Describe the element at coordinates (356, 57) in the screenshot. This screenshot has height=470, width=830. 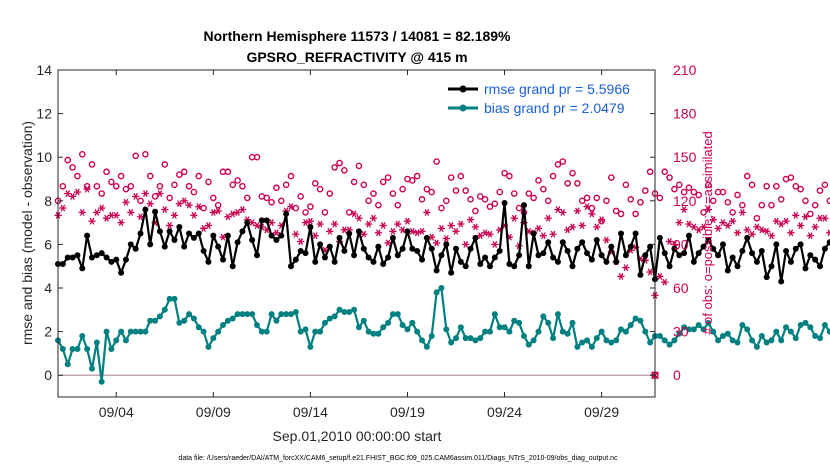
I see `chart-subtitle: GPSRO_REFRACTIVITY @ 415 m` at that location.